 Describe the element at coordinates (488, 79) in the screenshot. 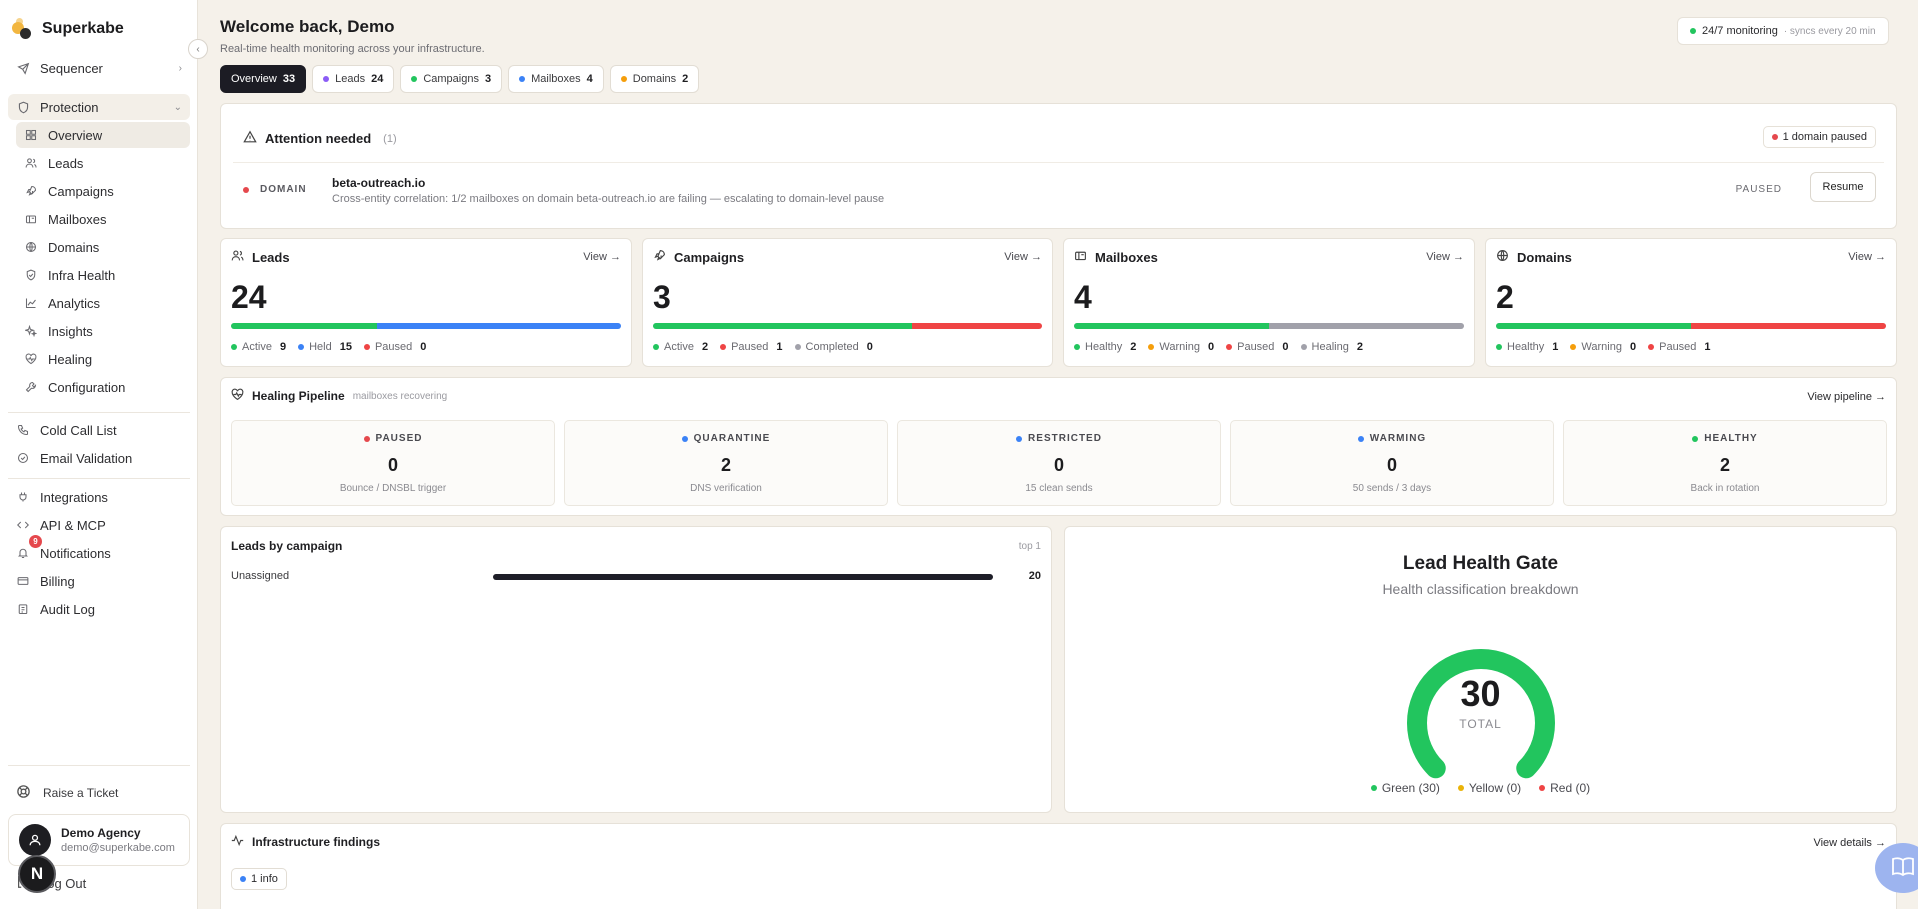

I see `tab-count: 3` at that location.